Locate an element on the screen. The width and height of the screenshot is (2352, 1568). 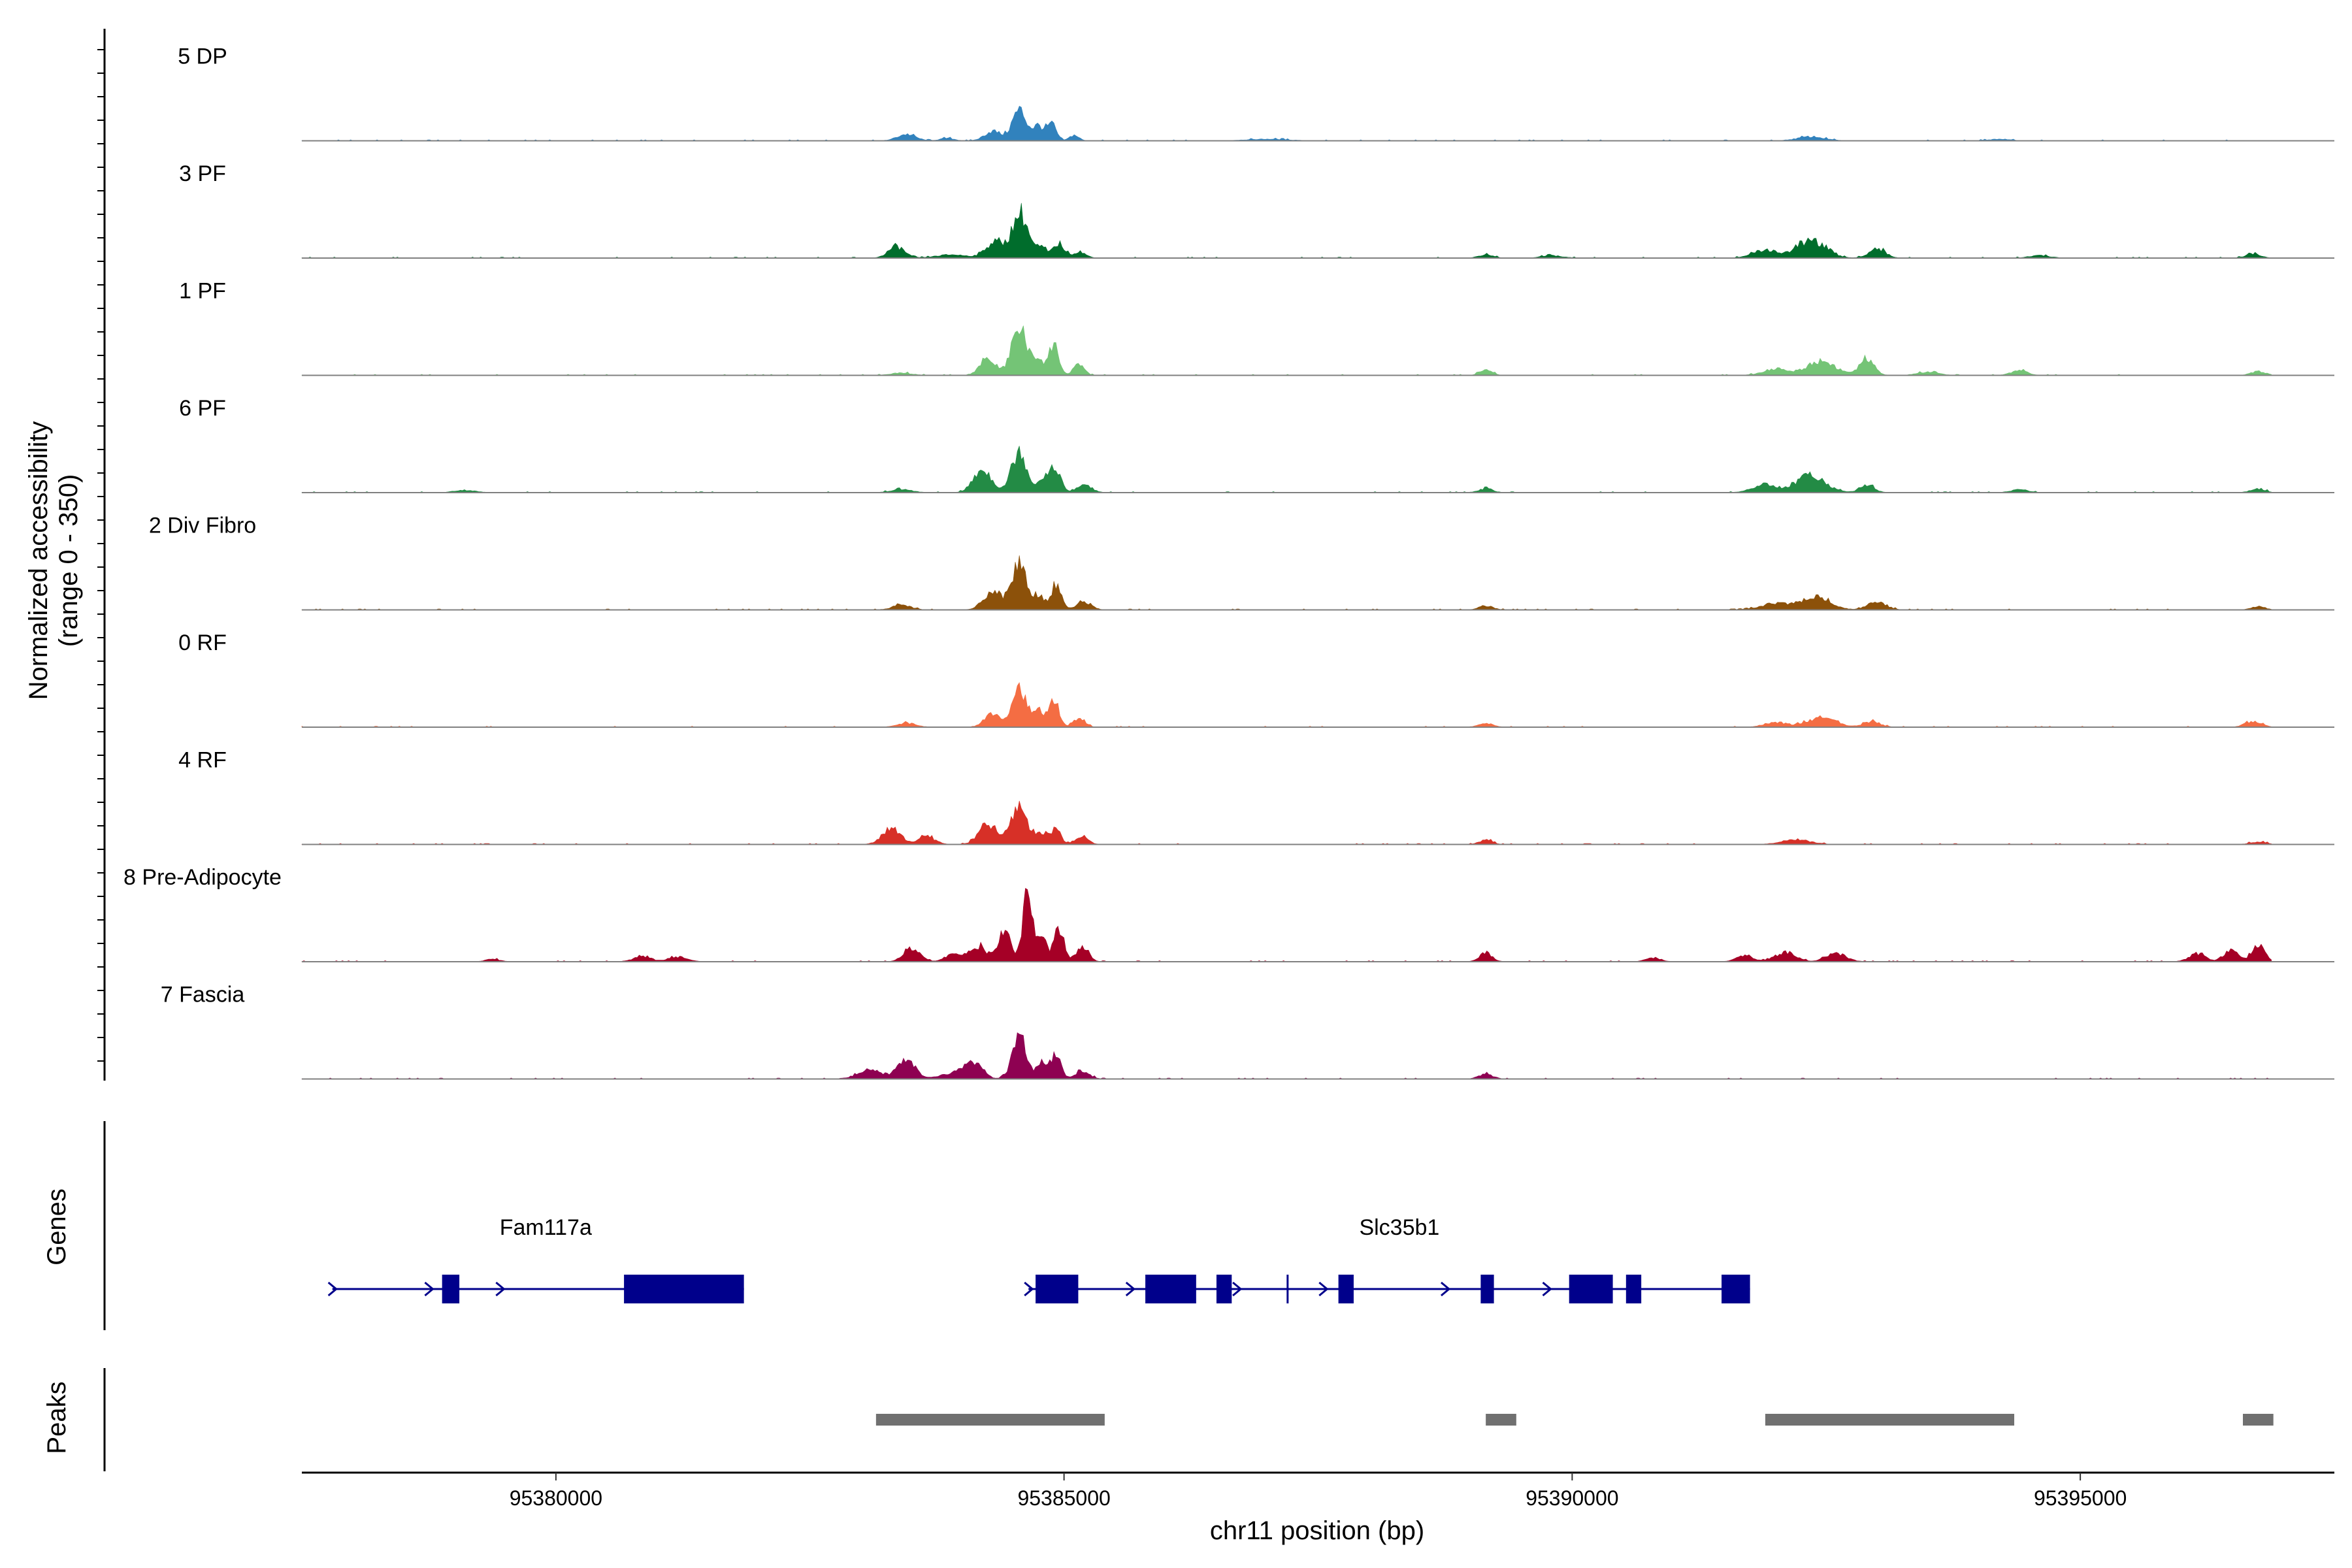
gene-label: Slc35b1 is located at coordinates (1399, 1227).